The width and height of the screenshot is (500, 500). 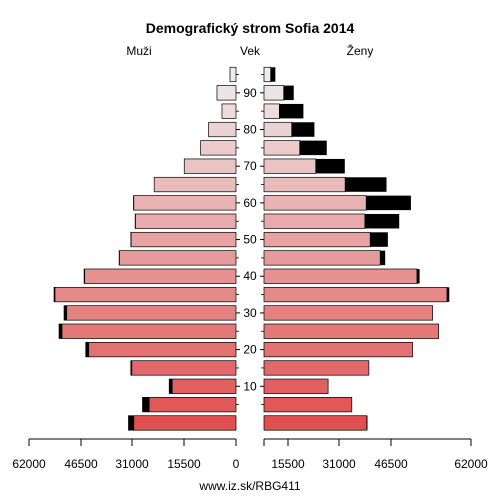 What do you see at coordinates (250, 28) in the screenshot?
I see `chart-title: Demografický strom Sofia 2014` at bounding box center [250, 28].